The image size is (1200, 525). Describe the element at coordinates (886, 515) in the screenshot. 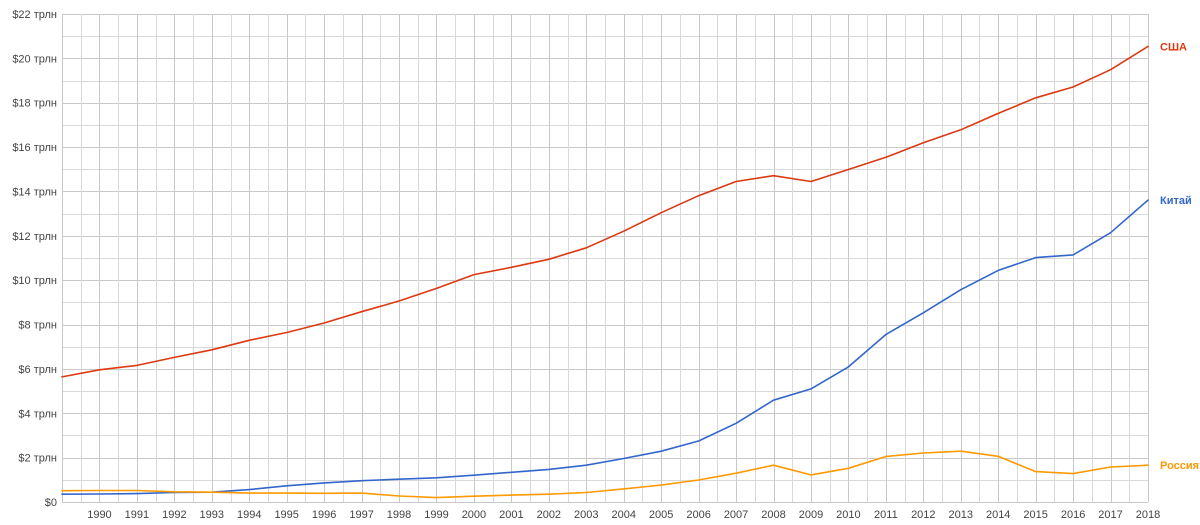

I see `x-tick-label: 2011` at that location.